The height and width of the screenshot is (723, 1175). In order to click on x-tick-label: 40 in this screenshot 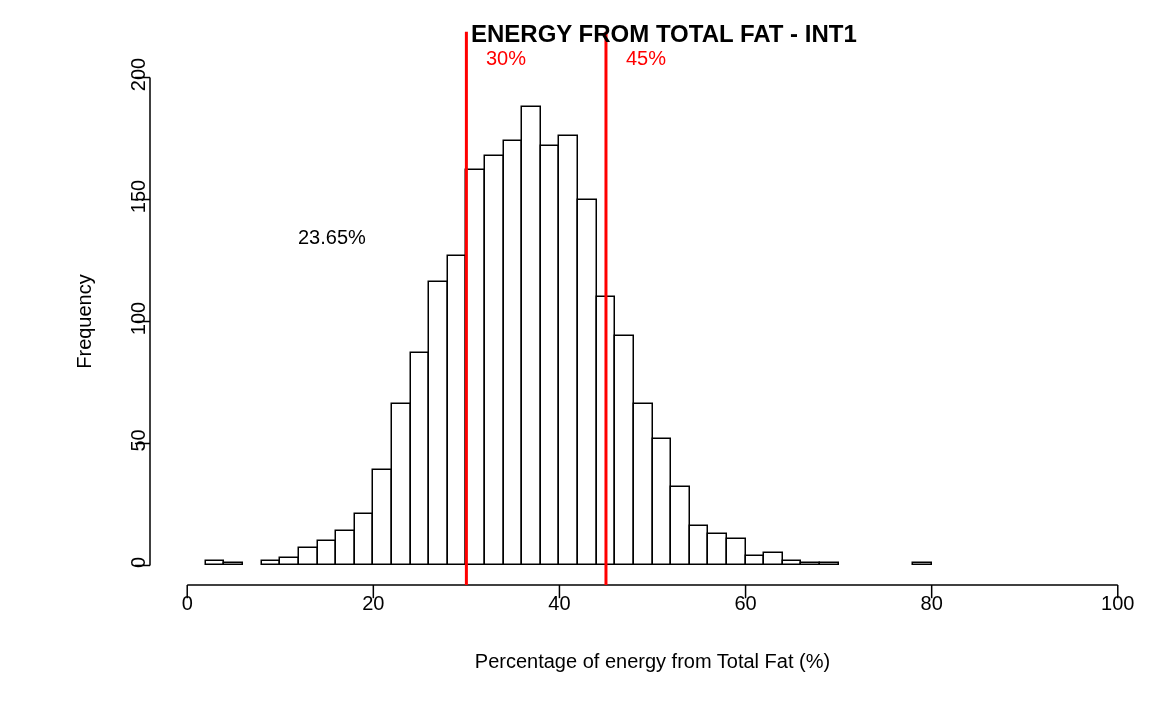, I will do `click(559, 603)`.